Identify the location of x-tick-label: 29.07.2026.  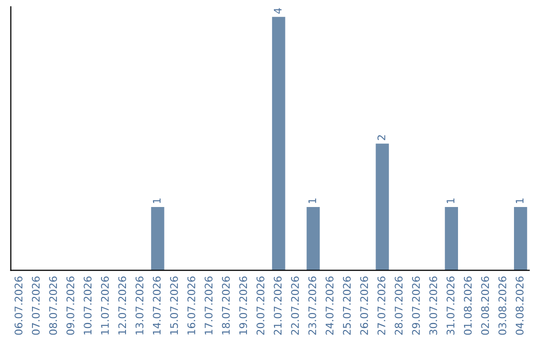
(416, 305).